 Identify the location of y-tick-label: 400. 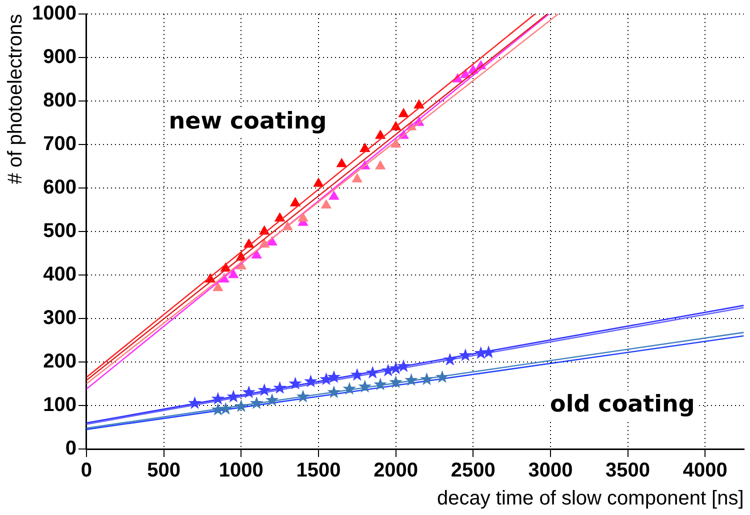
(59, 275).